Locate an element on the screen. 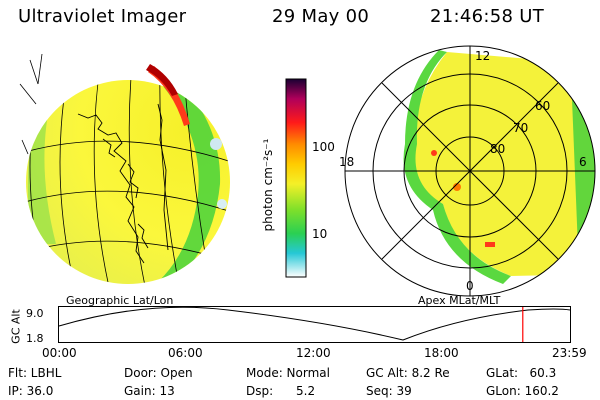 The width and height of the screenshot is (600, 400). gc-alt-status: GC Alt: 8.2 Re is located at coordinates (408, 373).